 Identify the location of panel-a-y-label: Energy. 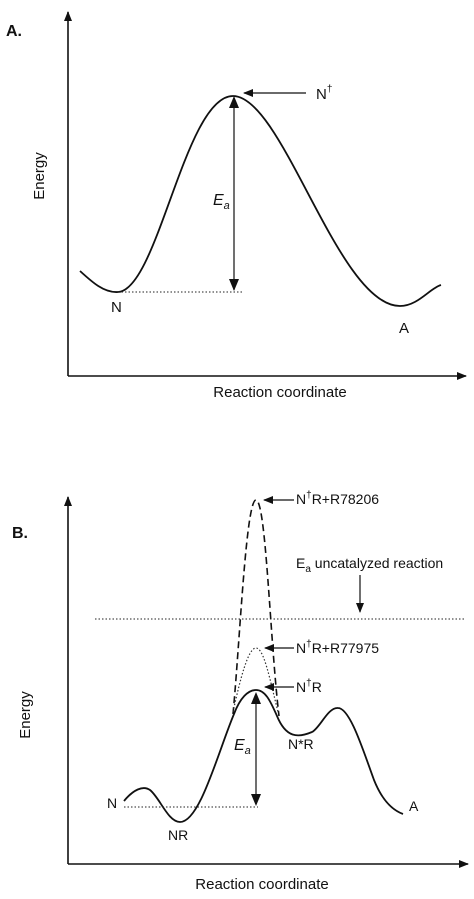
(39, 176).